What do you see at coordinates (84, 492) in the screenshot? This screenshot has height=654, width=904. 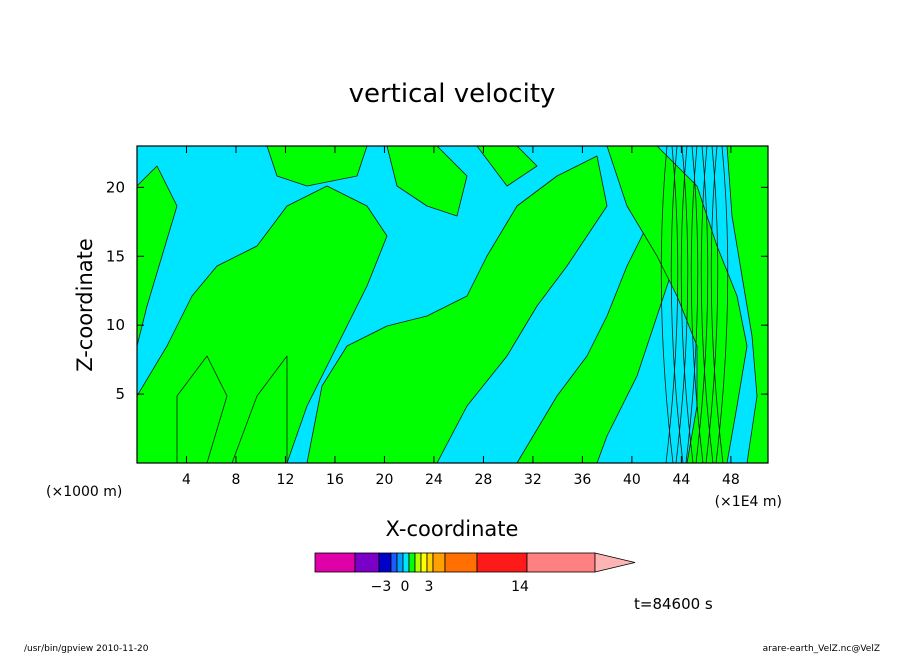 I see `x-unit-left: (×1000 m)` at bounding box center [84, 492].